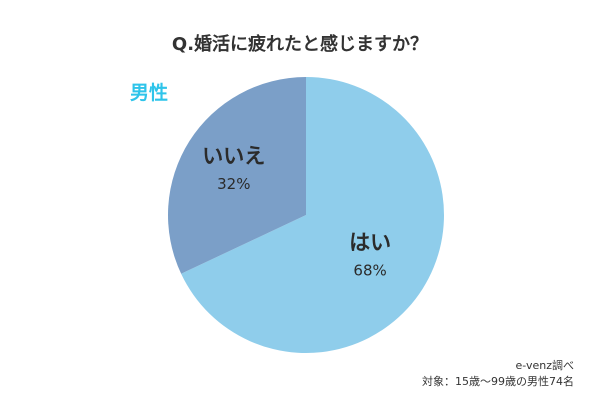 The image size is (600, 400). What do you see at coordinates (233, 184) in the screenshot?
I see `slice-value-no: 32%` at bounding box center [233, 184].